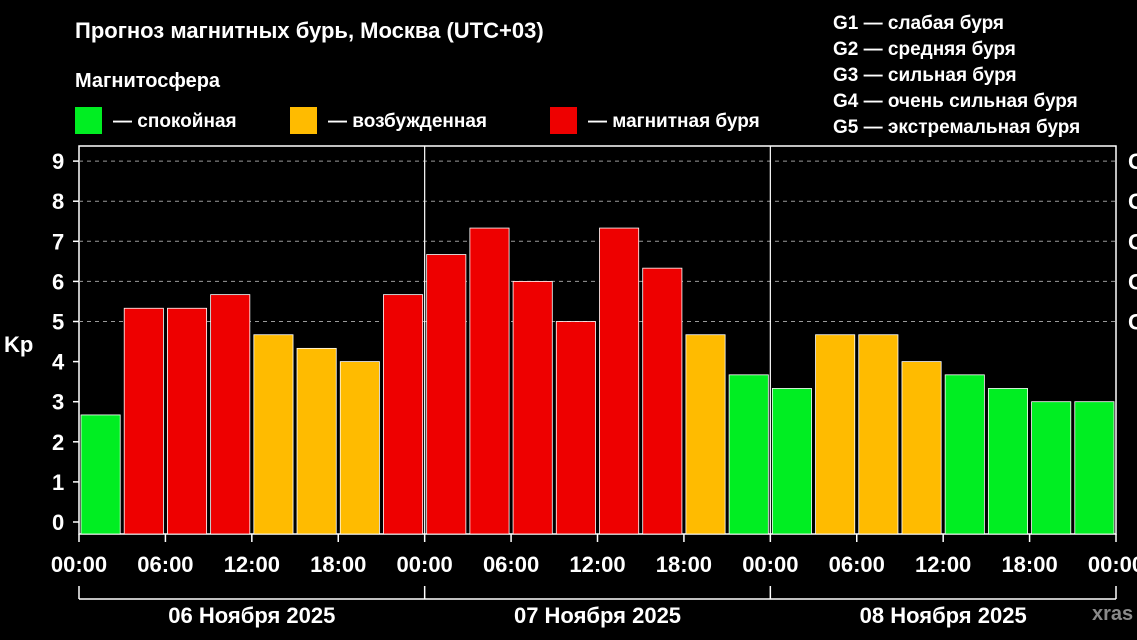  I want to click on y-tick-label-1: 1, so click(58, 482).